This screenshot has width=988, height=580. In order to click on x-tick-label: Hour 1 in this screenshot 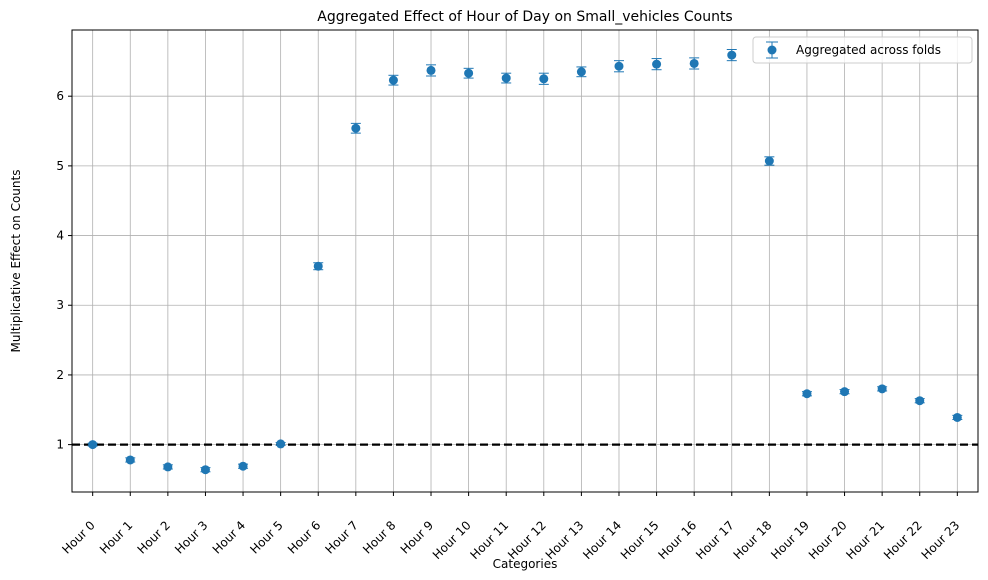, I will do `click(116, 537)`.